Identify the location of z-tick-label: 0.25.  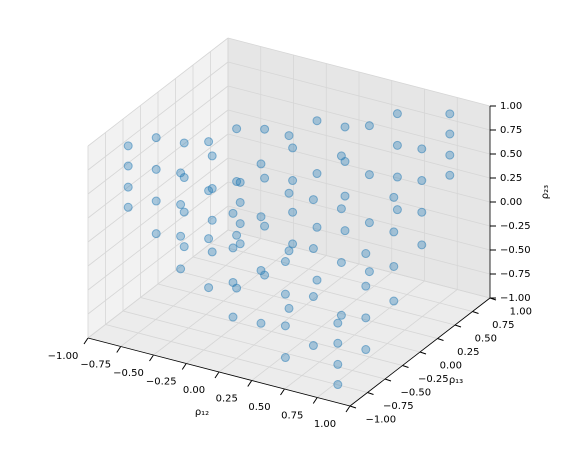
(511, 178).